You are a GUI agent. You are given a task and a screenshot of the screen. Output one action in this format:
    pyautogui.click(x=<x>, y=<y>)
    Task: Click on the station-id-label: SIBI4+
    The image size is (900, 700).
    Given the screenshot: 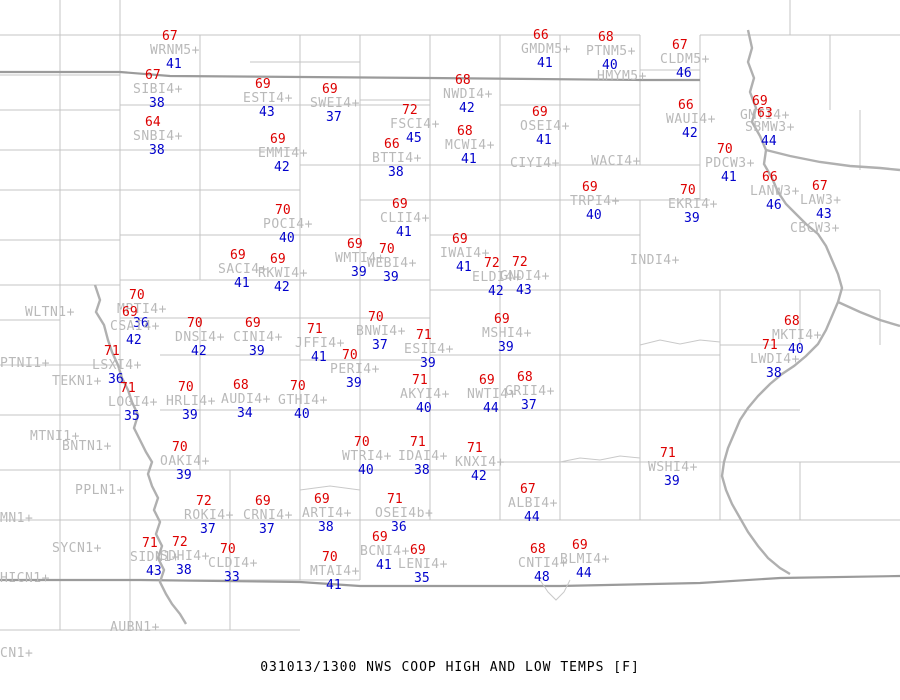 What is the action you would take?
    pyautogui.click(x=158, y=89)
    